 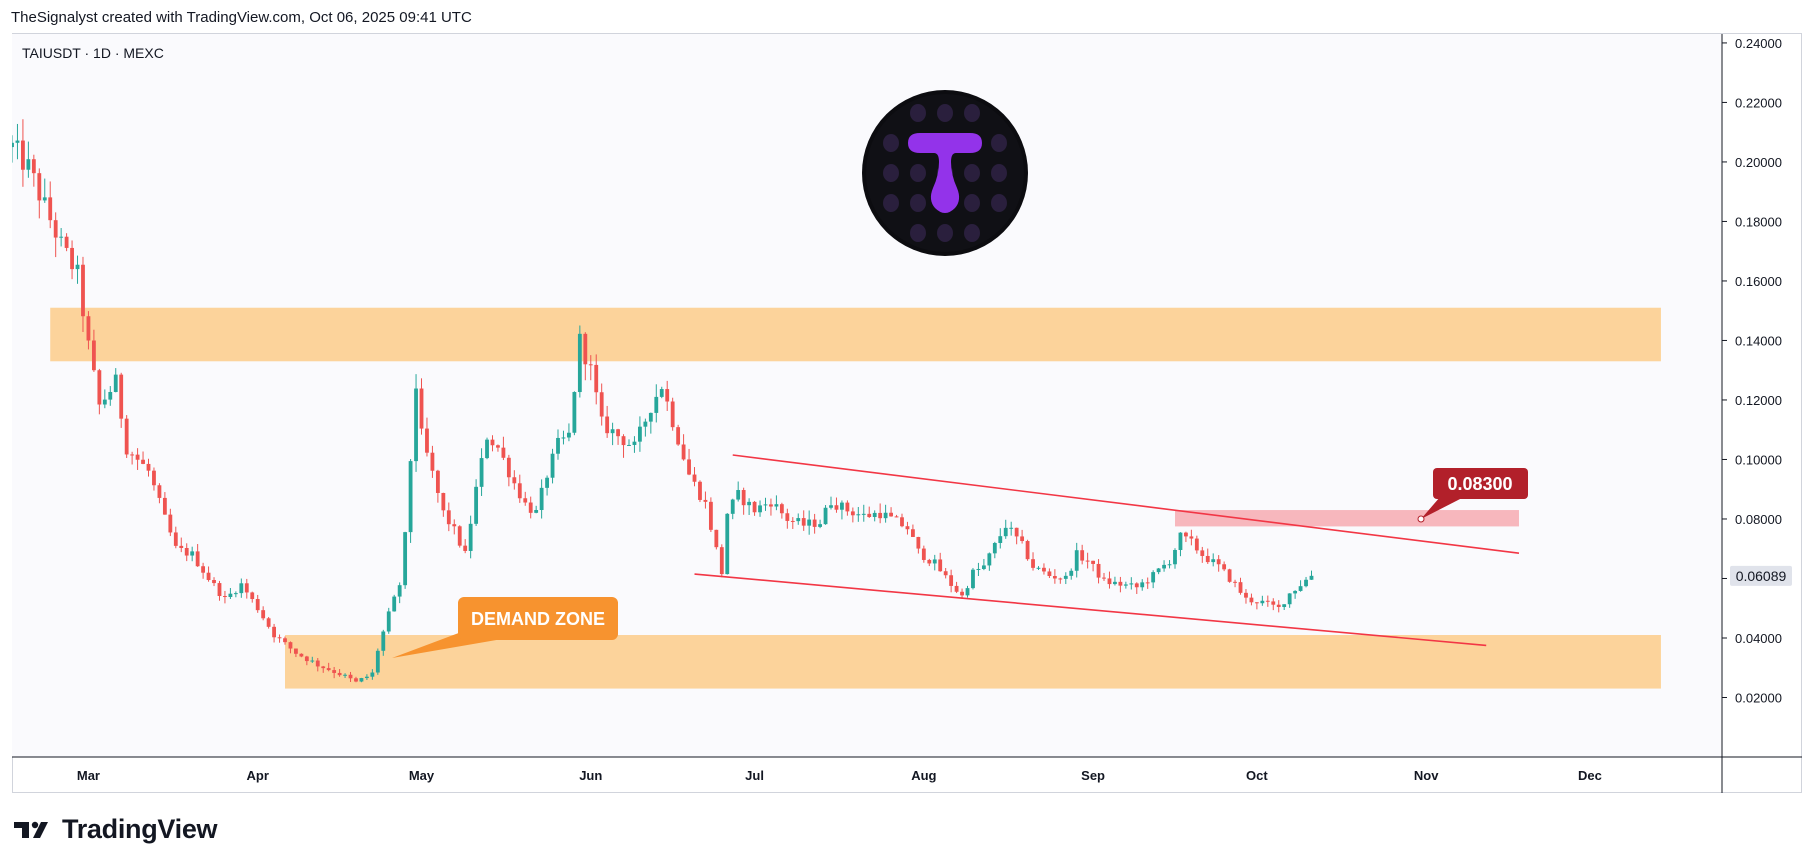 I want to click on tradingview-logo: TradingView, so click(x=116, y=829).